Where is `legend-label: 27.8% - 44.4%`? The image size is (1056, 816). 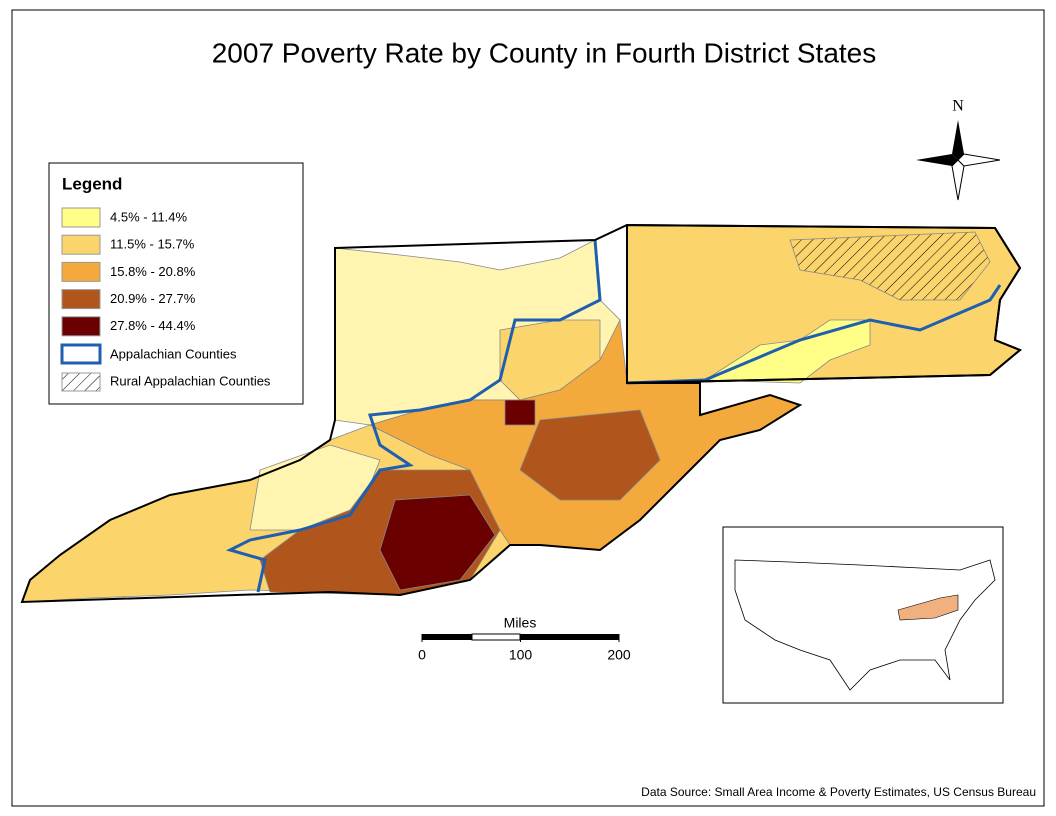 legend-label: 27.8% - 44.4% is located at coordinates (153, 325).